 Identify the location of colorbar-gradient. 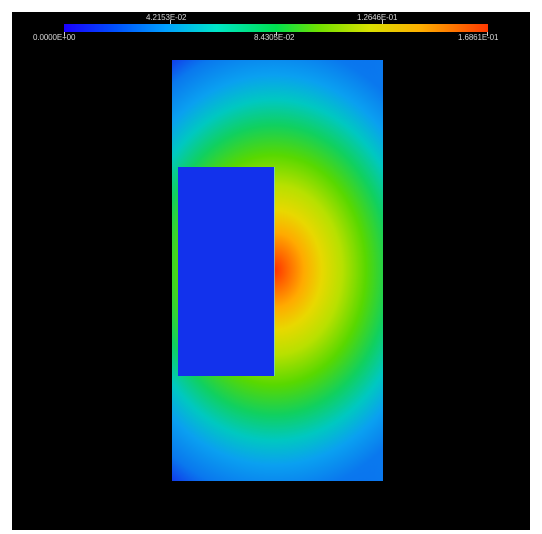
(276, 28).